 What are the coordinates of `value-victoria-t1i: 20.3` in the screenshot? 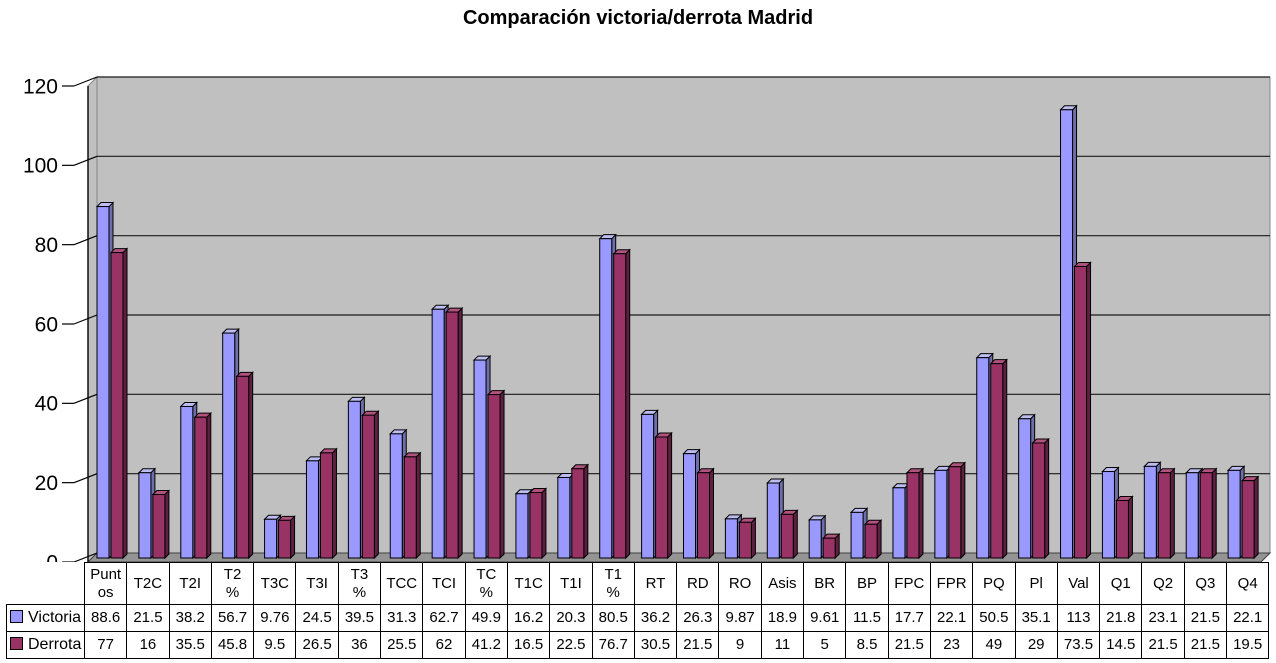 It's located at (571, 618).